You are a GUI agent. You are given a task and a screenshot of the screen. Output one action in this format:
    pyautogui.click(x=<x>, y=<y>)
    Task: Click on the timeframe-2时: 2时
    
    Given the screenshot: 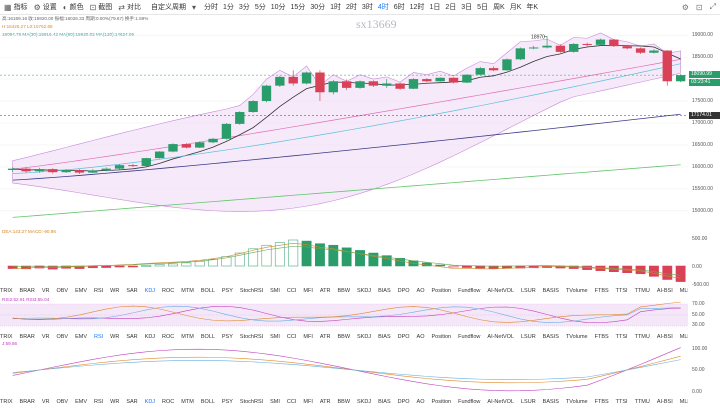 What is the action you would take?
    pyautogui.click(x=351, y=7)
    